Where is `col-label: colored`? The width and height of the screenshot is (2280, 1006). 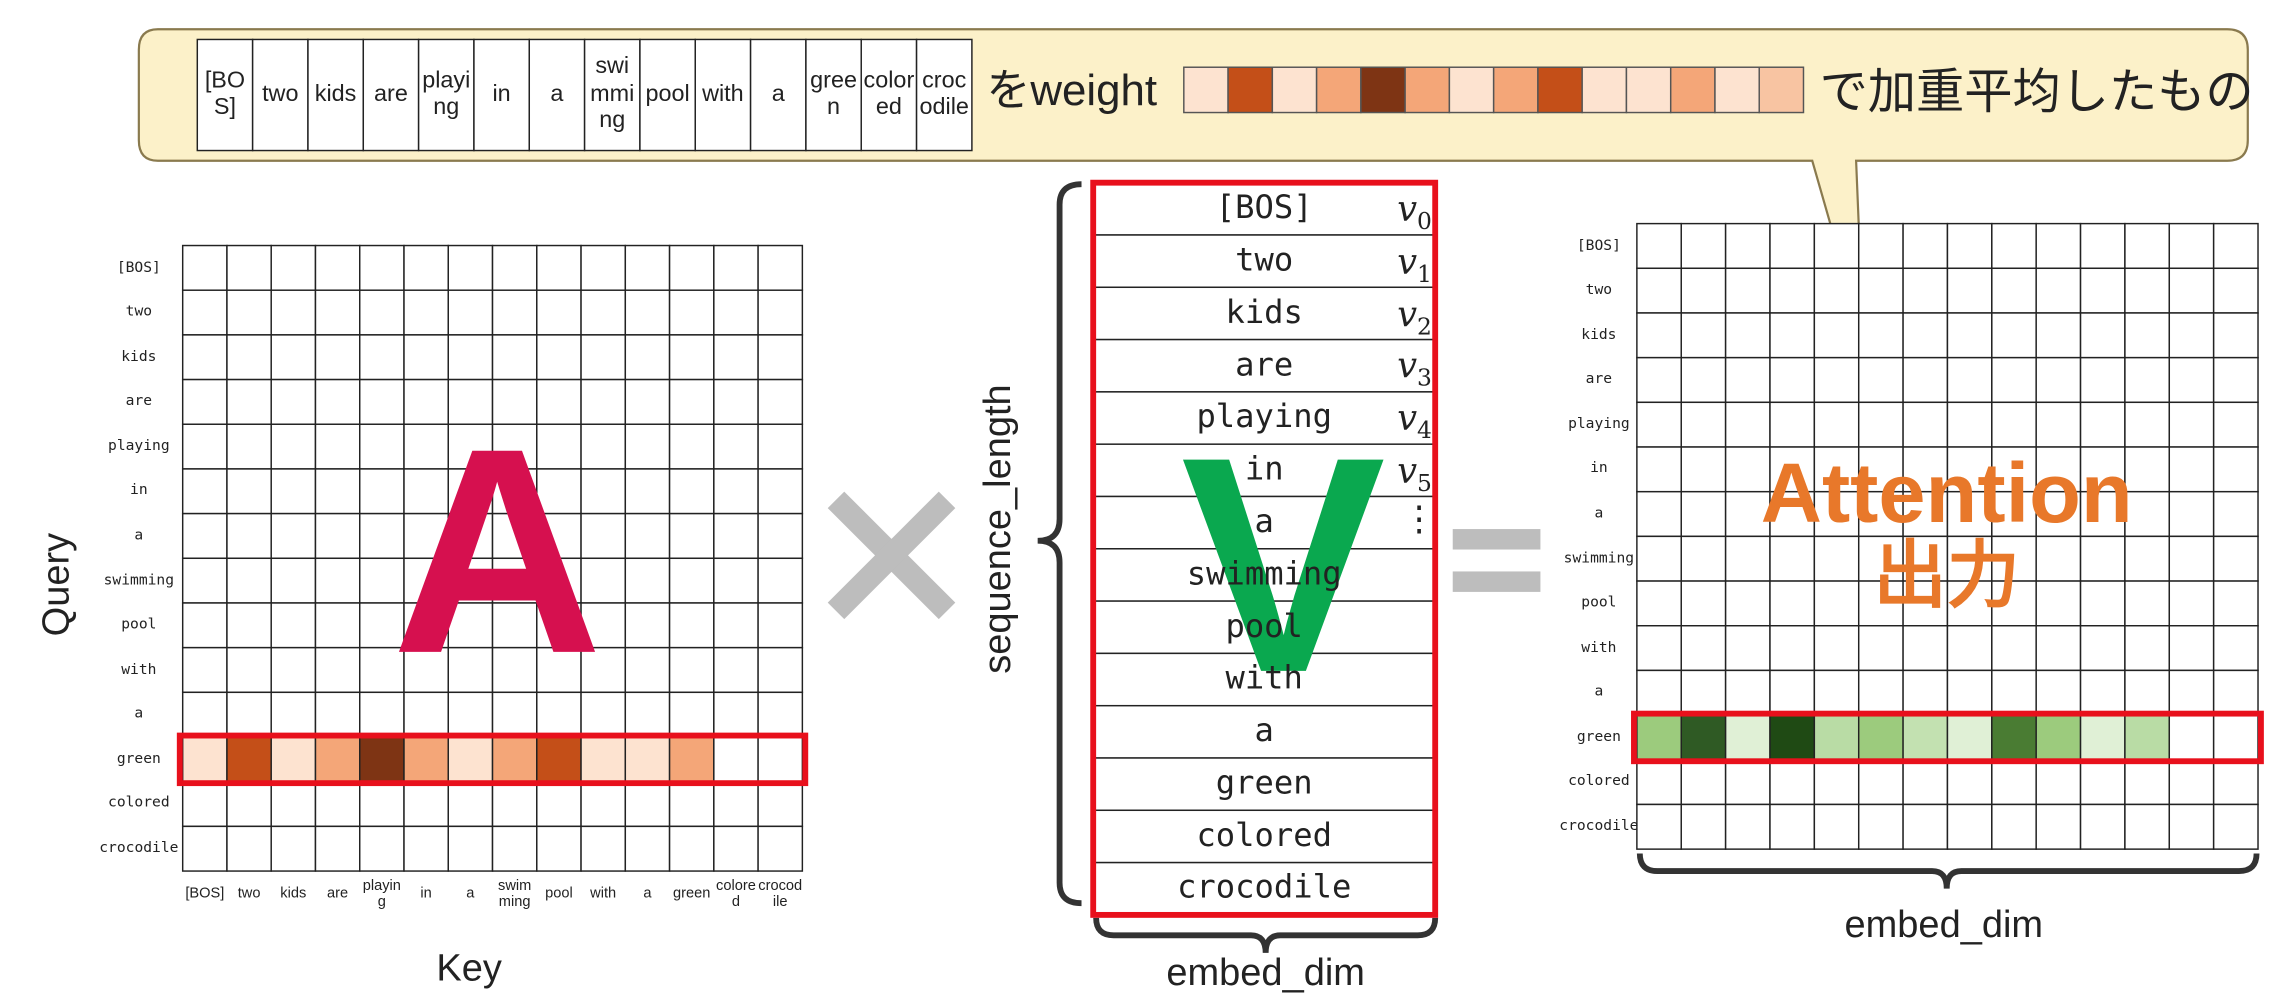
col-label: colored is located at coordinates (736, 894).